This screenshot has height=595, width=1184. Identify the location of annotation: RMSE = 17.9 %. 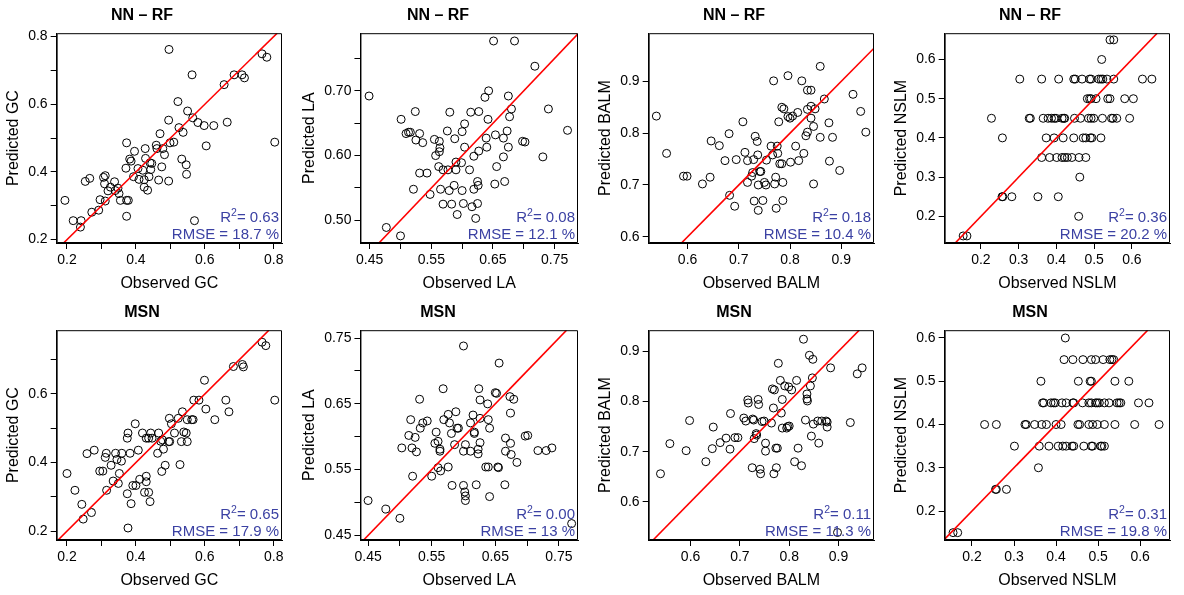
(225, 530).